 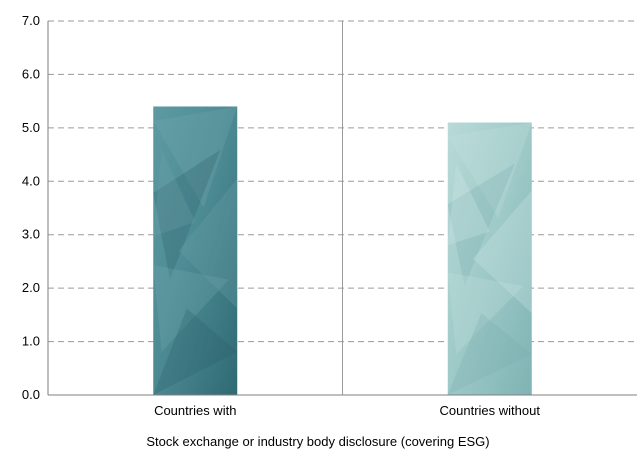 I want to click on bar-countries-with, so click(x=195, y=250).